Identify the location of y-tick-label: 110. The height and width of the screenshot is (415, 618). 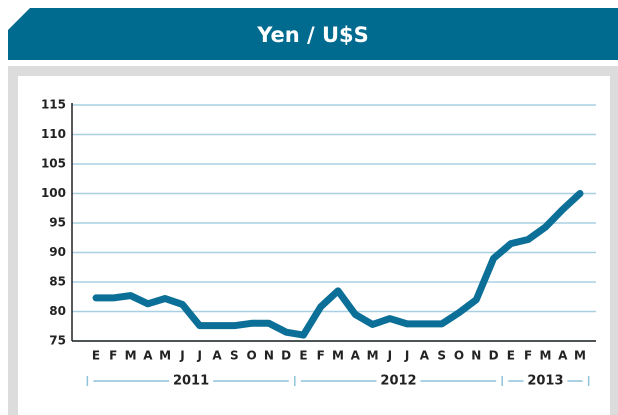
(53, 134).